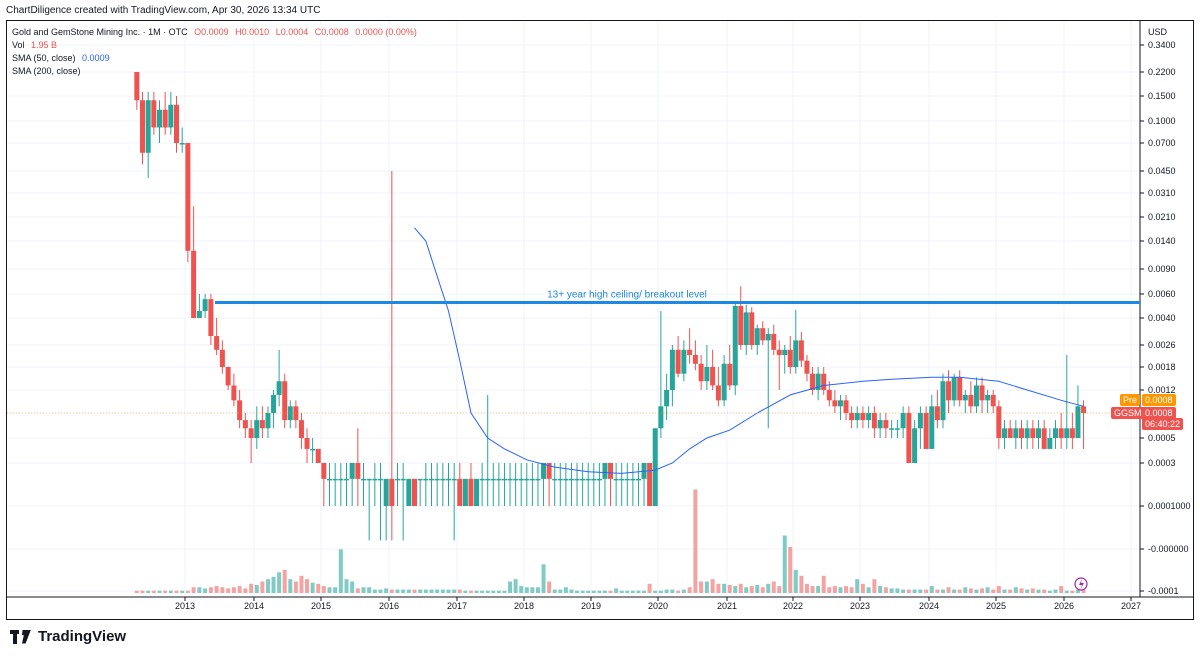  I want to click on price-tick-label: 0.1500, so click(1162, 96).